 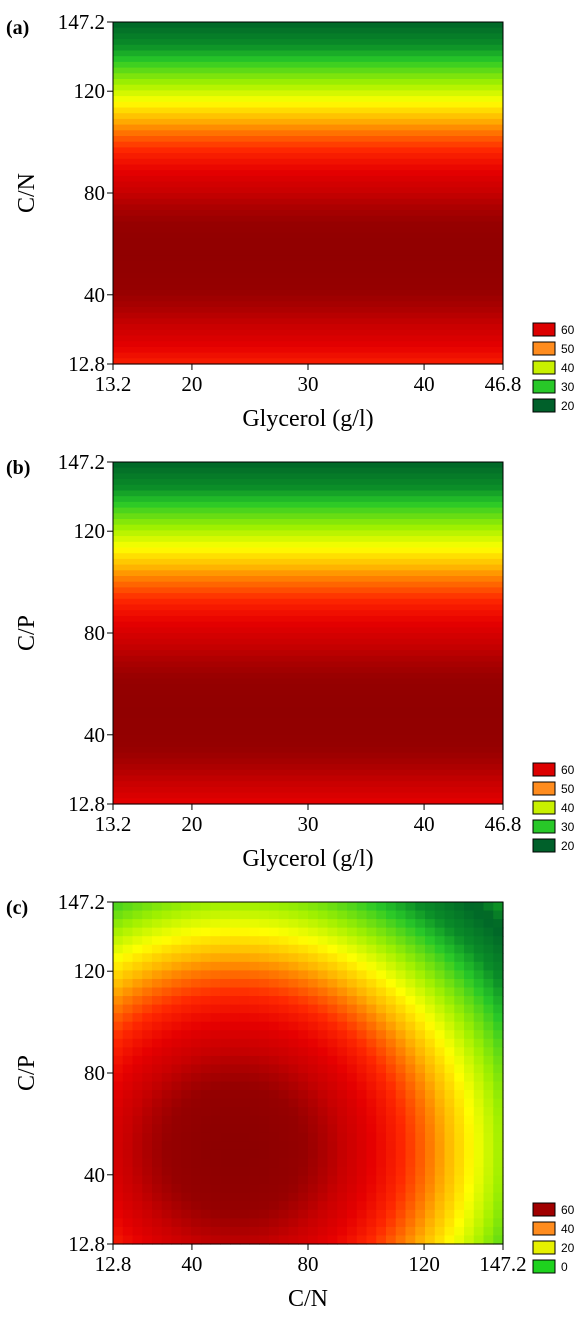 What do you see at coordinates (544, 769) in the screenshot?
I see `legend-swatch` at bounding box center [544, 769].